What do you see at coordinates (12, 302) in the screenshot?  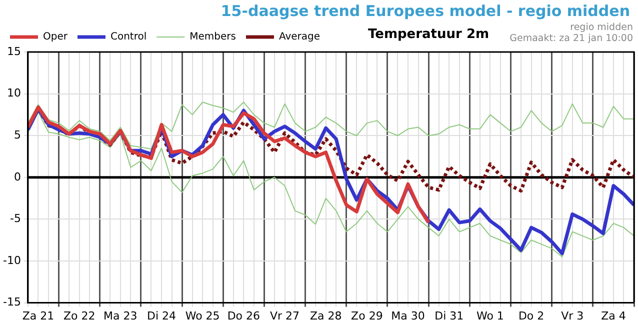 I see `y-tick-label: -15` at bounding box center [12, 302].